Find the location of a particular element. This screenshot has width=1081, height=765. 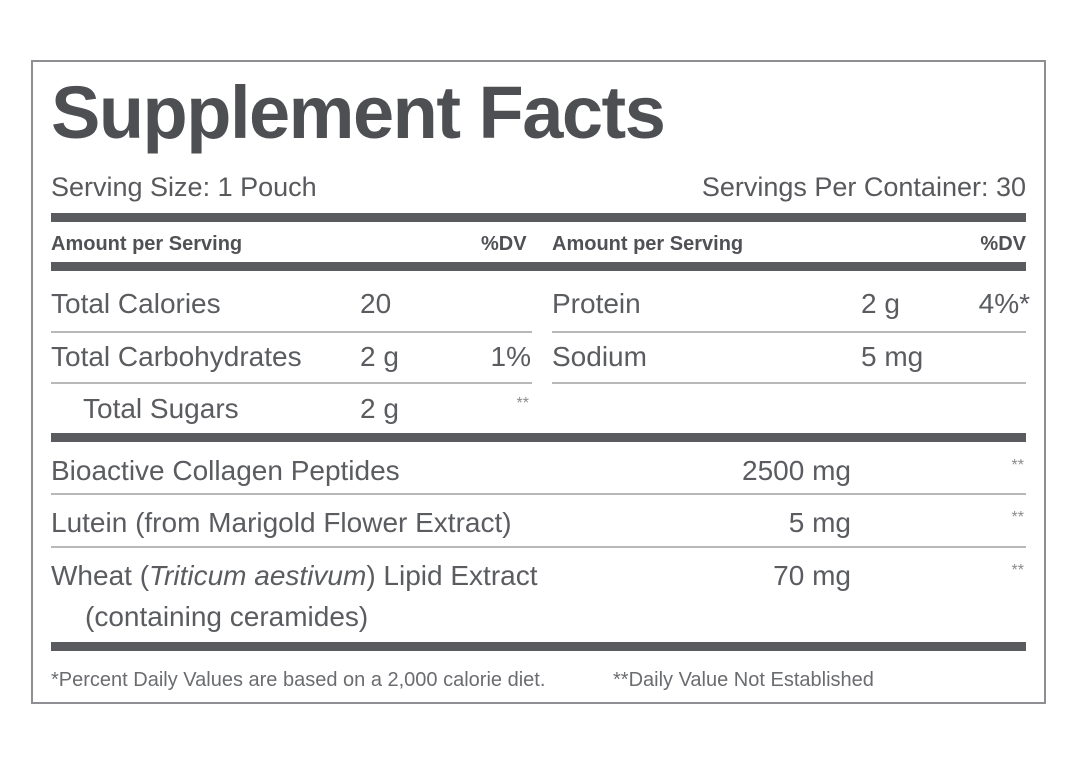

header-thick-bar is located at coordinates (538, 266).